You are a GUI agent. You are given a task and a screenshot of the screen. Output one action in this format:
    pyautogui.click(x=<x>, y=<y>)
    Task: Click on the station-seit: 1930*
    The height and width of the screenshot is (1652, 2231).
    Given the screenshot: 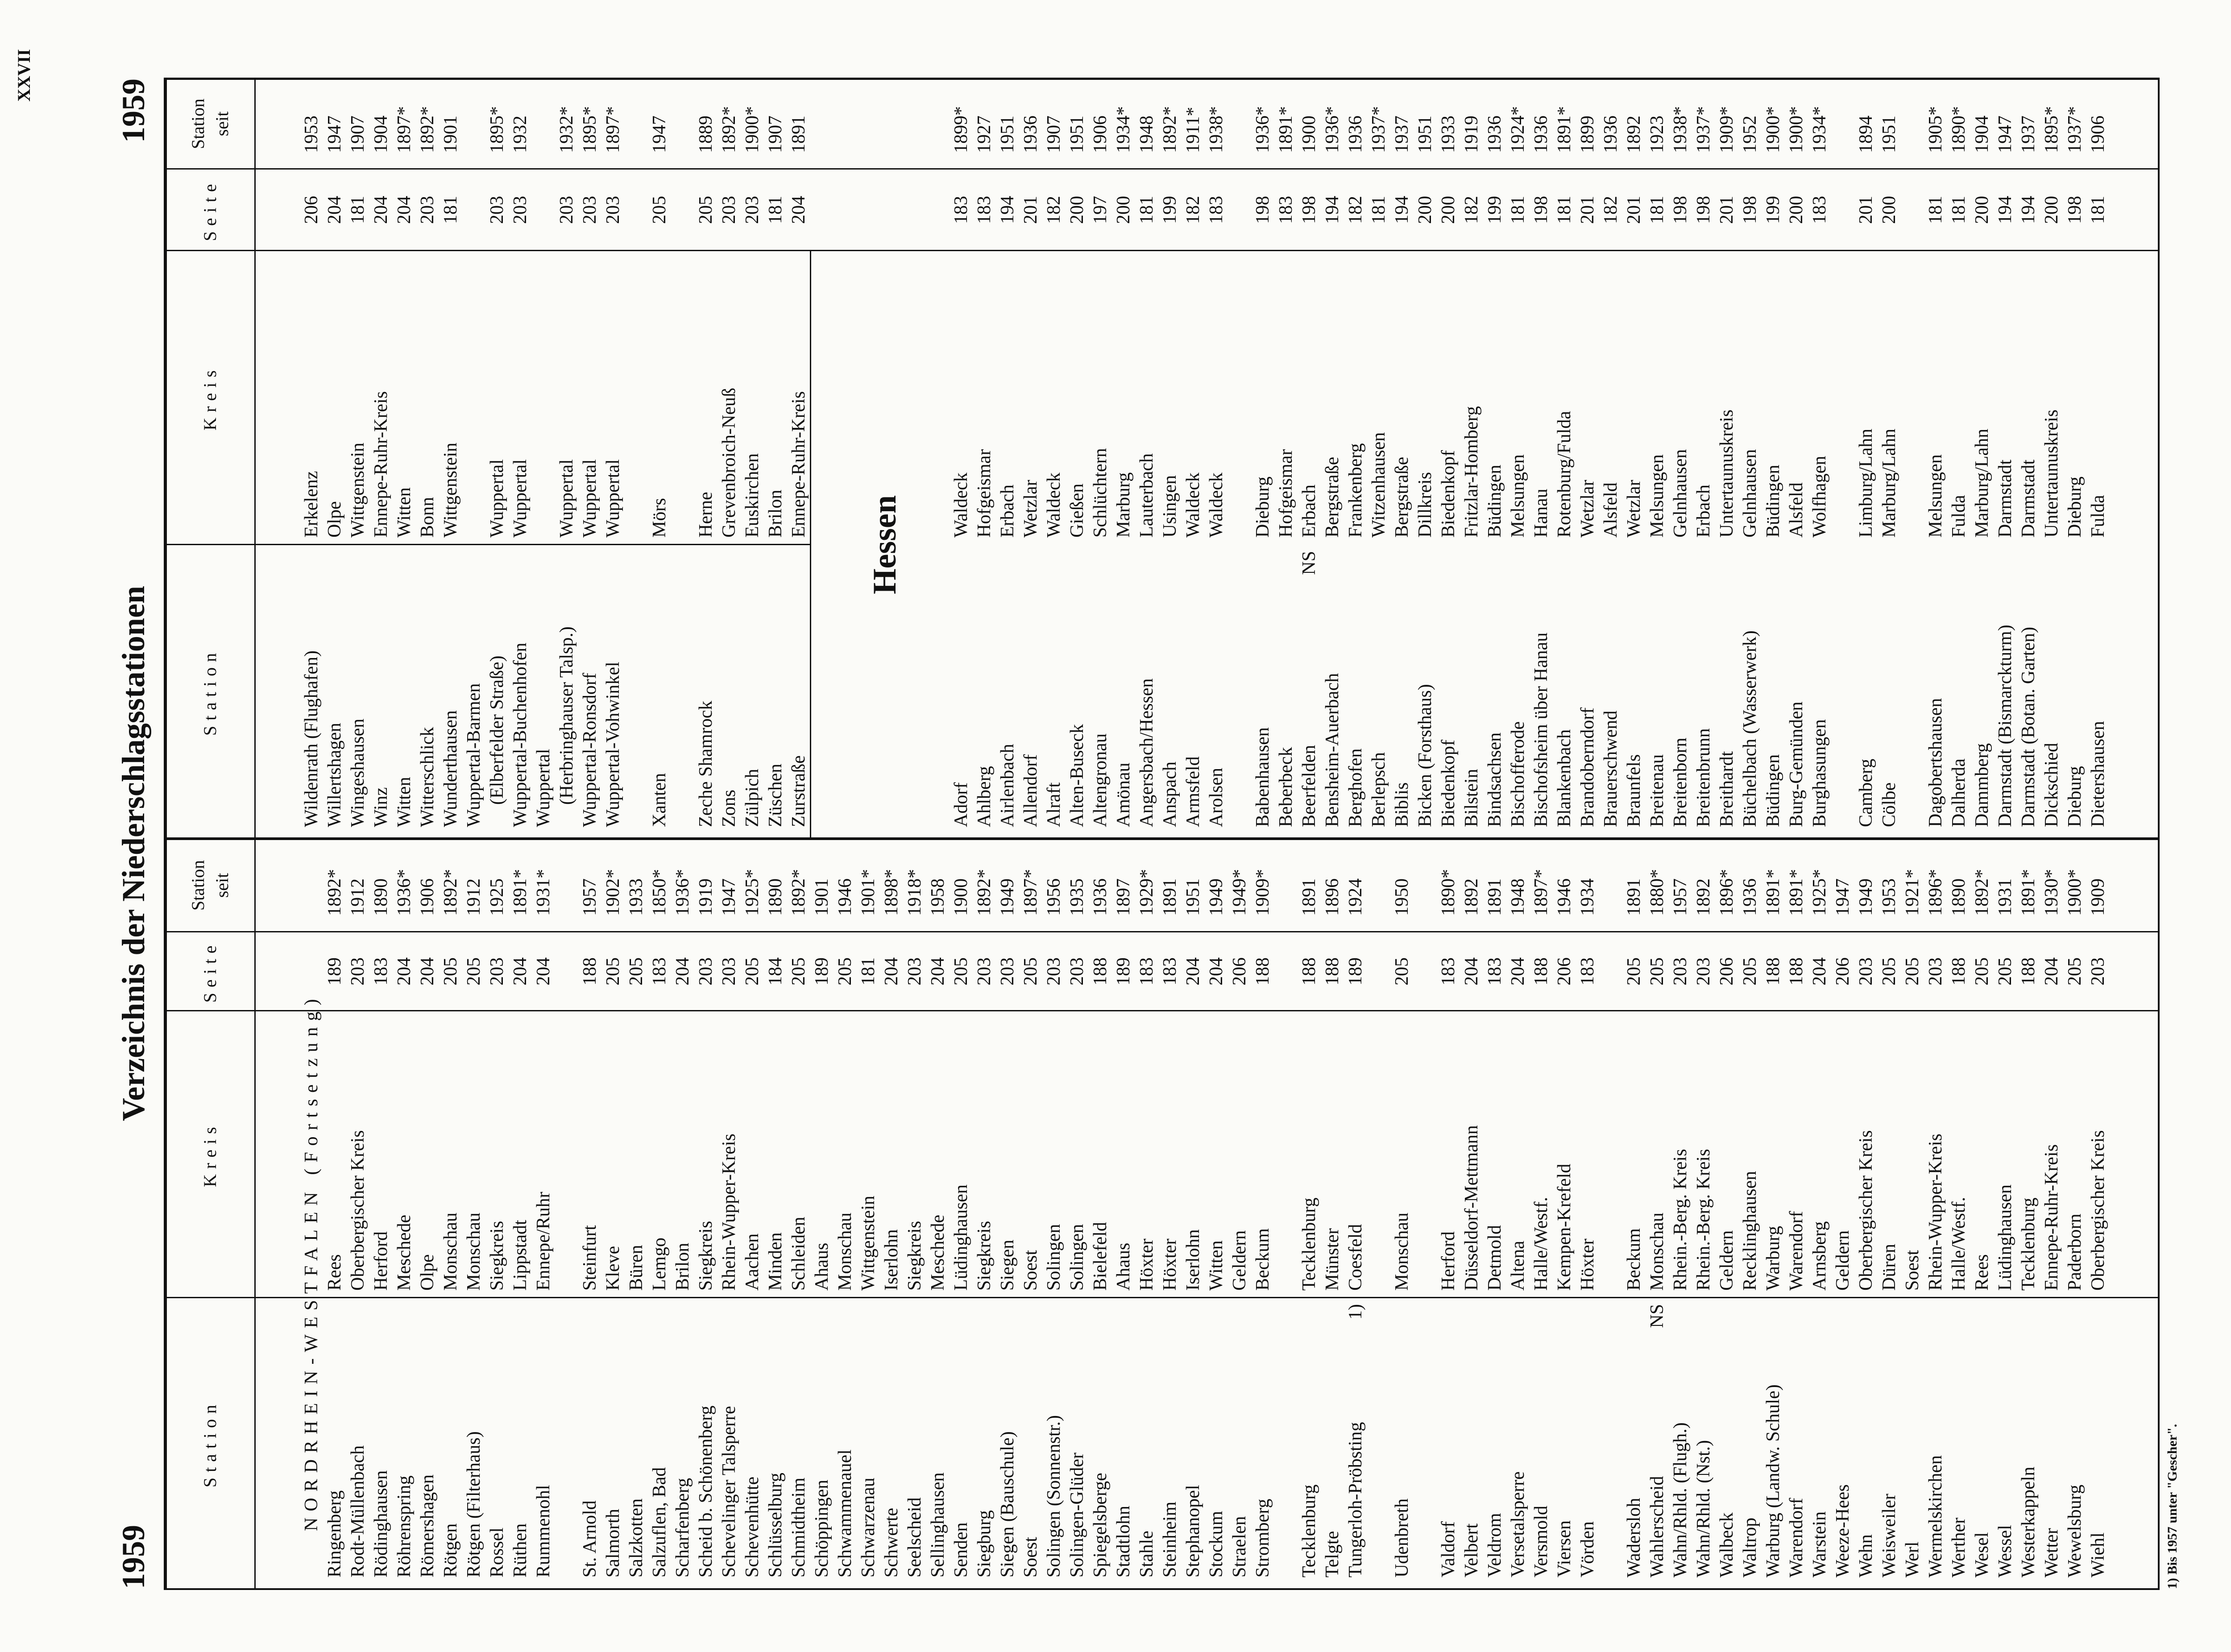 What is the action you would take?
    pyautogui.click(x=2051, y=892)
    